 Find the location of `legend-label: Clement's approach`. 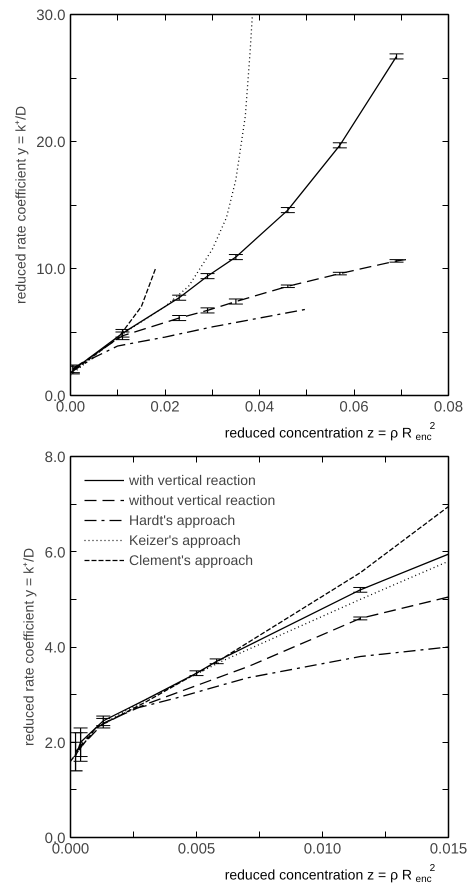

legend-label: Clement's approach is located at coordinates (191, 560).